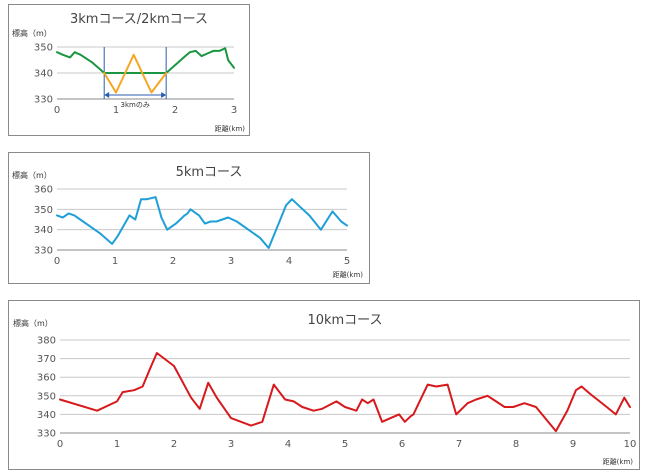  Describe the element at coordinates (402, 444) in the screenshot. I see `x-tick-label: 6` at that location.